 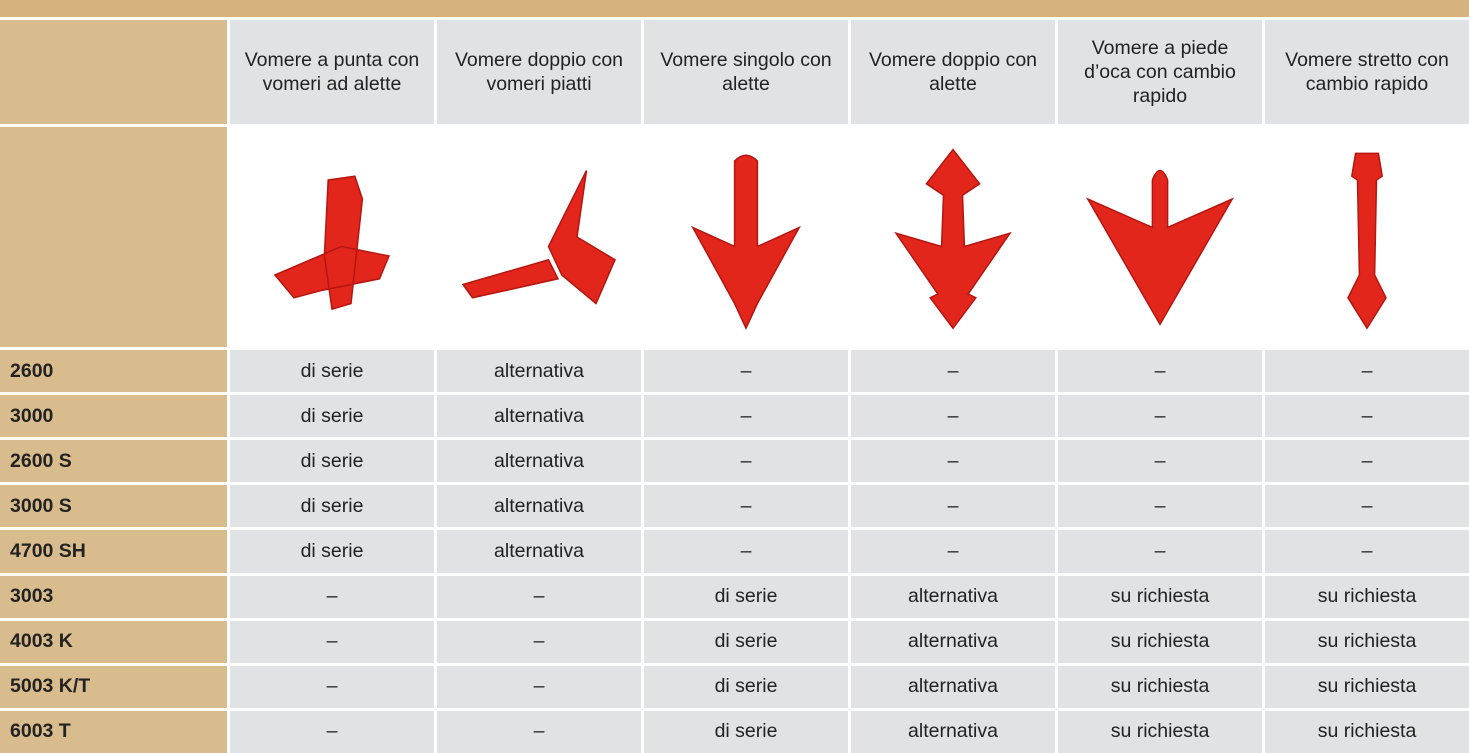 I want to click on row-model: 3000 S, so click(x=113, y=506).